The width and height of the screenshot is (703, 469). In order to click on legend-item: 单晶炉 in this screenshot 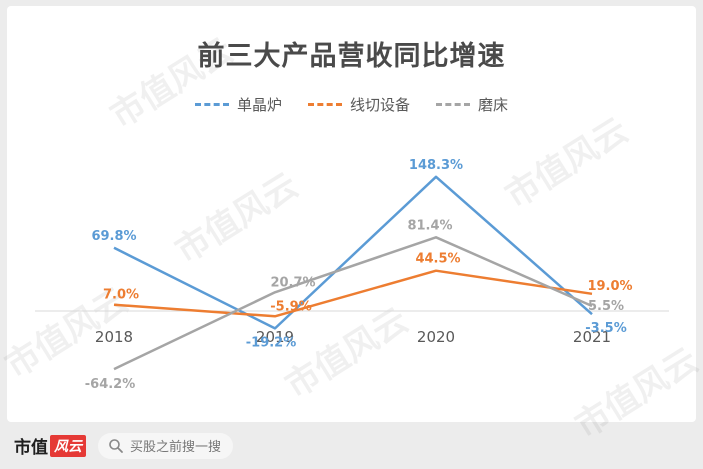, I will do `click(238, 104)`.